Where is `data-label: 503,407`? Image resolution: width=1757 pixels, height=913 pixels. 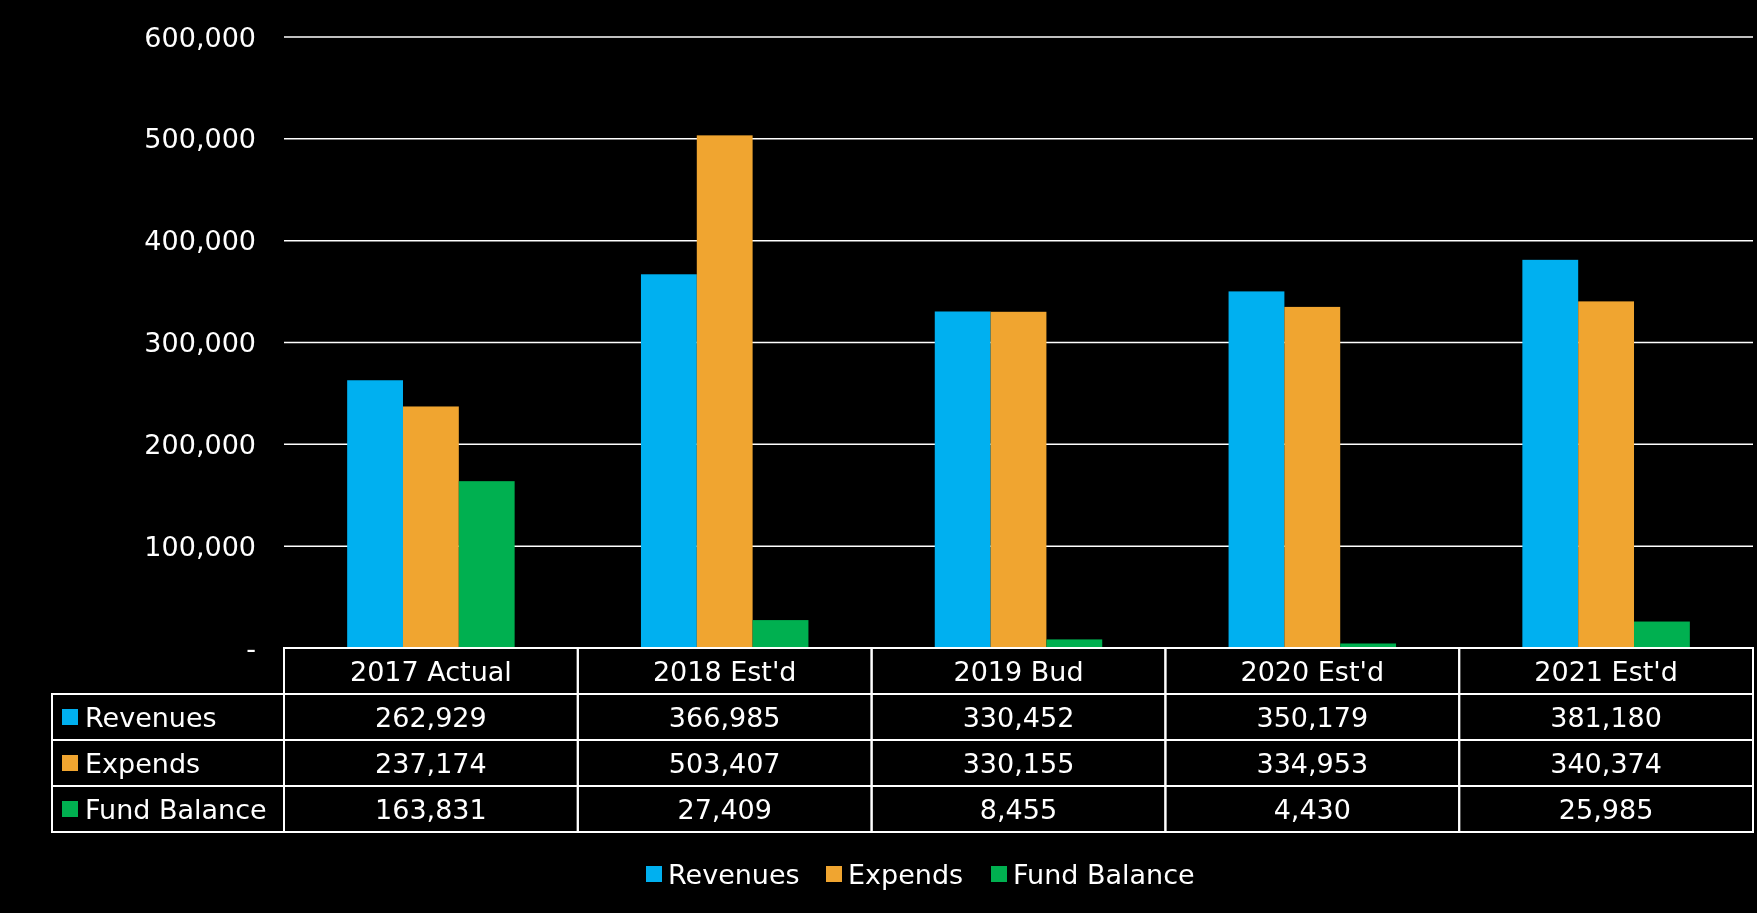
data-label: 503,407 is located at coordinates (724, 763).